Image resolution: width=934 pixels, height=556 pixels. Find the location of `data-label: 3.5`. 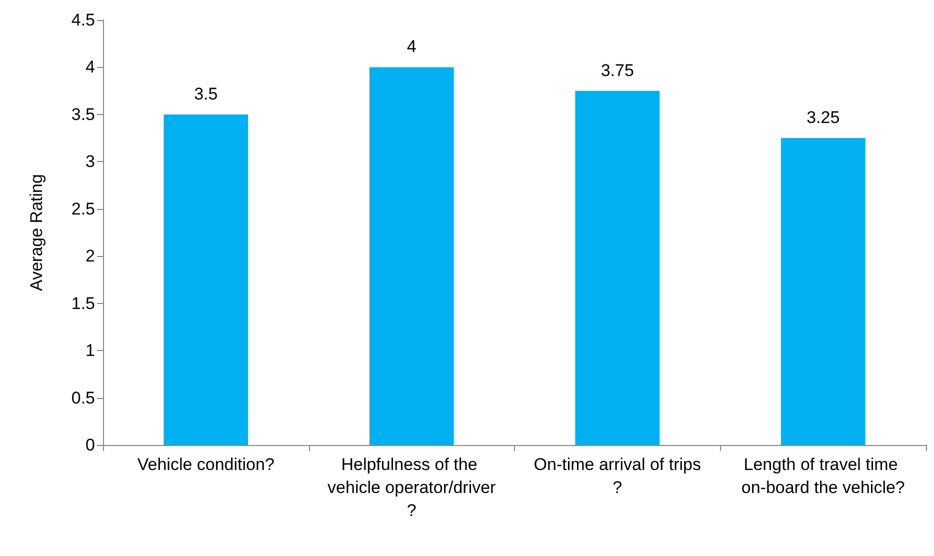

data-label: 3.5 is located at coordinates (206, 94).